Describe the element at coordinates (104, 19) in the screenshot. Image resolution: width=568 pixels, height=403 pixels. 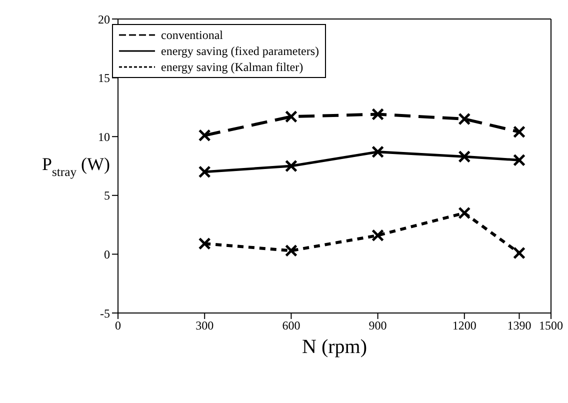
I see `y-tick-label: 20` at that location.